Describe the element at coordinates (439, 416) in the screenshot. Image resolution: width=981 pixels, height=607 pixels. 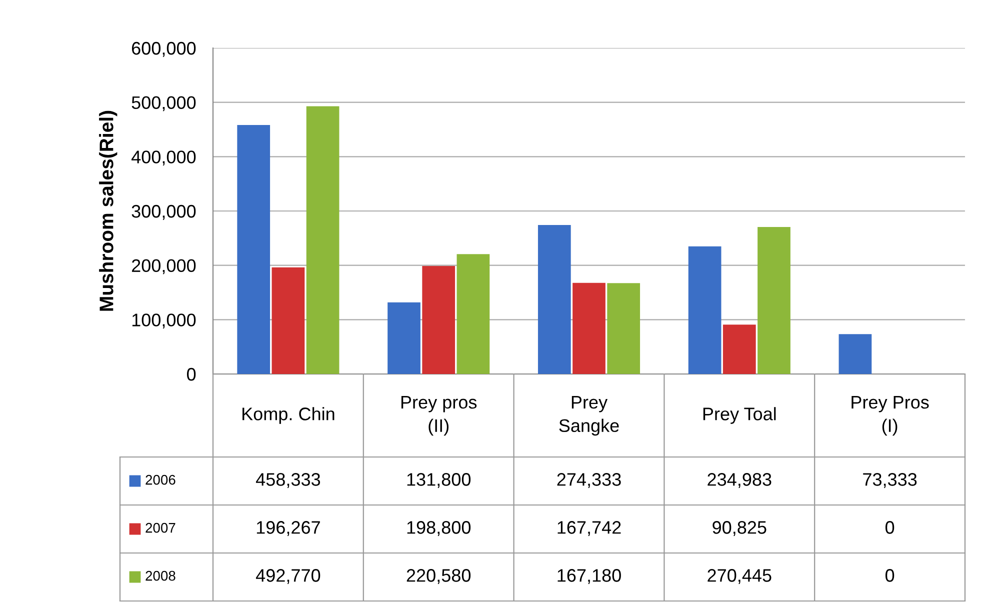
I see `x-tick-label: Prey pros (II)` at that location.